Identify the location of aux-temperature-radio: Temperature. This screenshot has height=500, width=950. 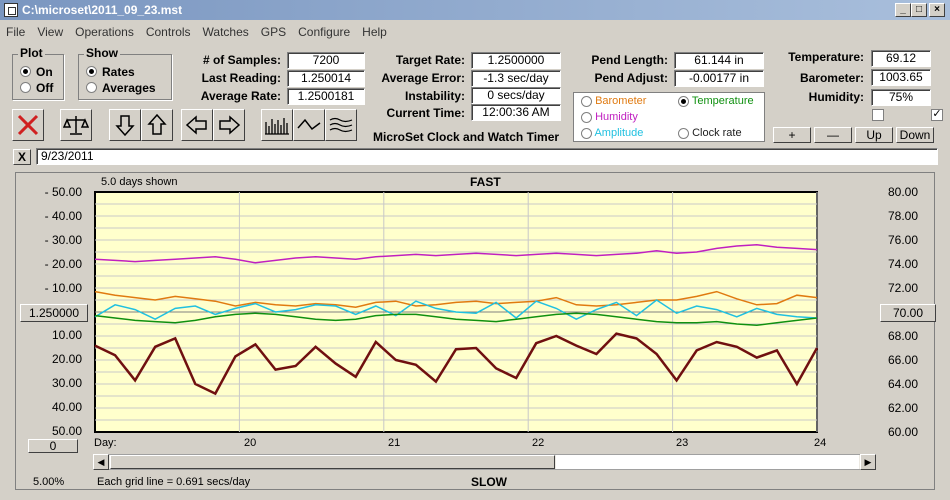
(716, 101).